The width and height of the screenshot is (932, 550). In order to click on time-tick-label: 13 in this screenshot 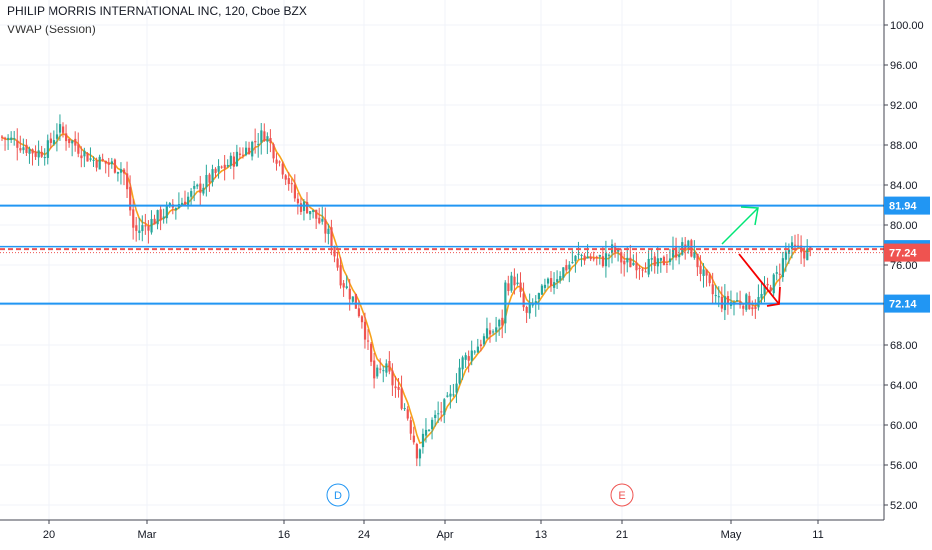, I will do `click(541, 535)`.